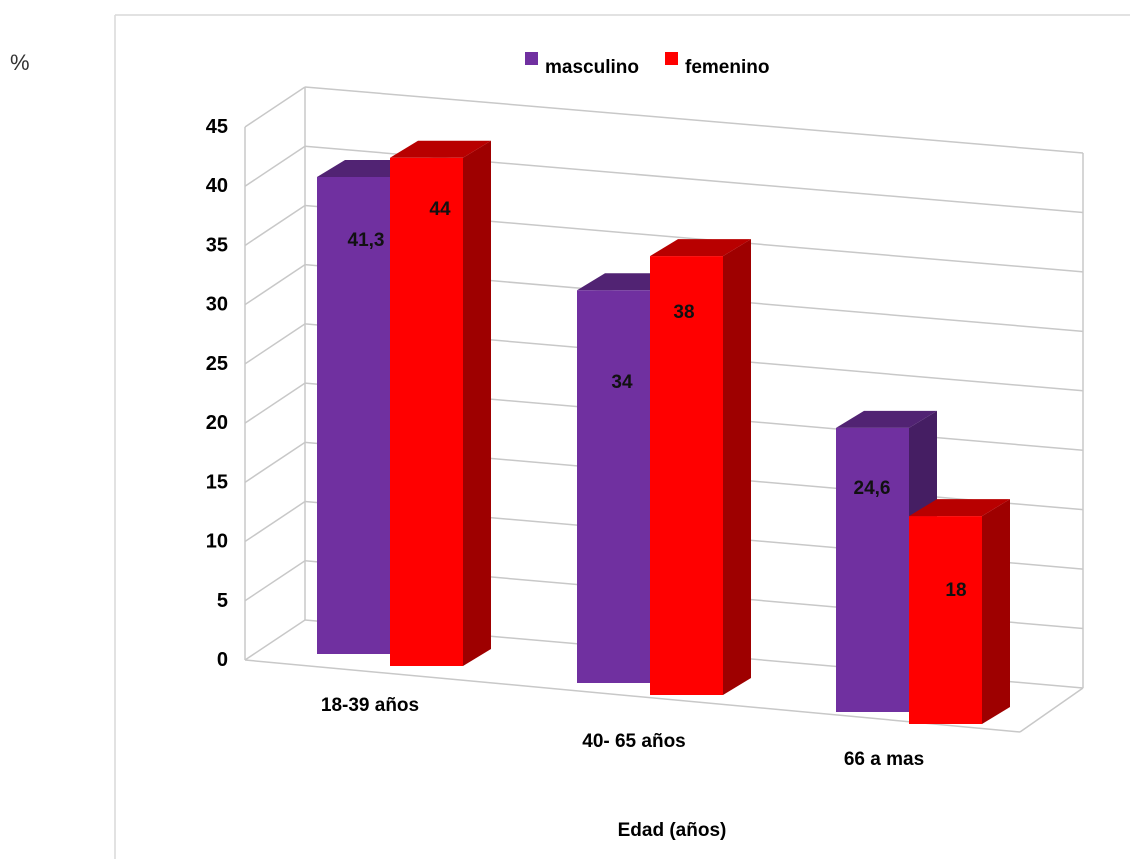  Describe the element at coordinates (592, 67) in the screenshot. I see `legend-label: masculino` at that location.